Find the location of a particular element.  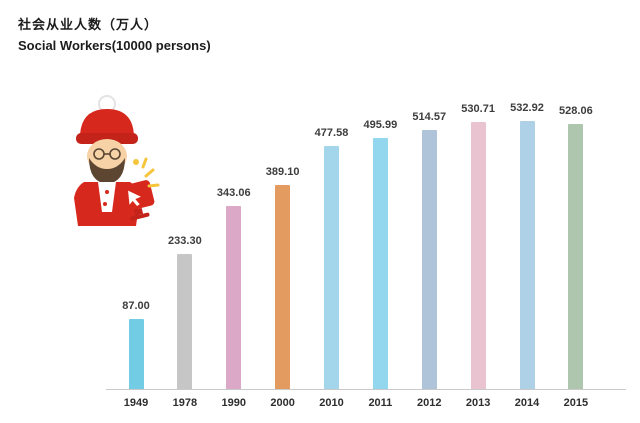

bar-value-label: 495.99 is located at coordinates (380, 125).